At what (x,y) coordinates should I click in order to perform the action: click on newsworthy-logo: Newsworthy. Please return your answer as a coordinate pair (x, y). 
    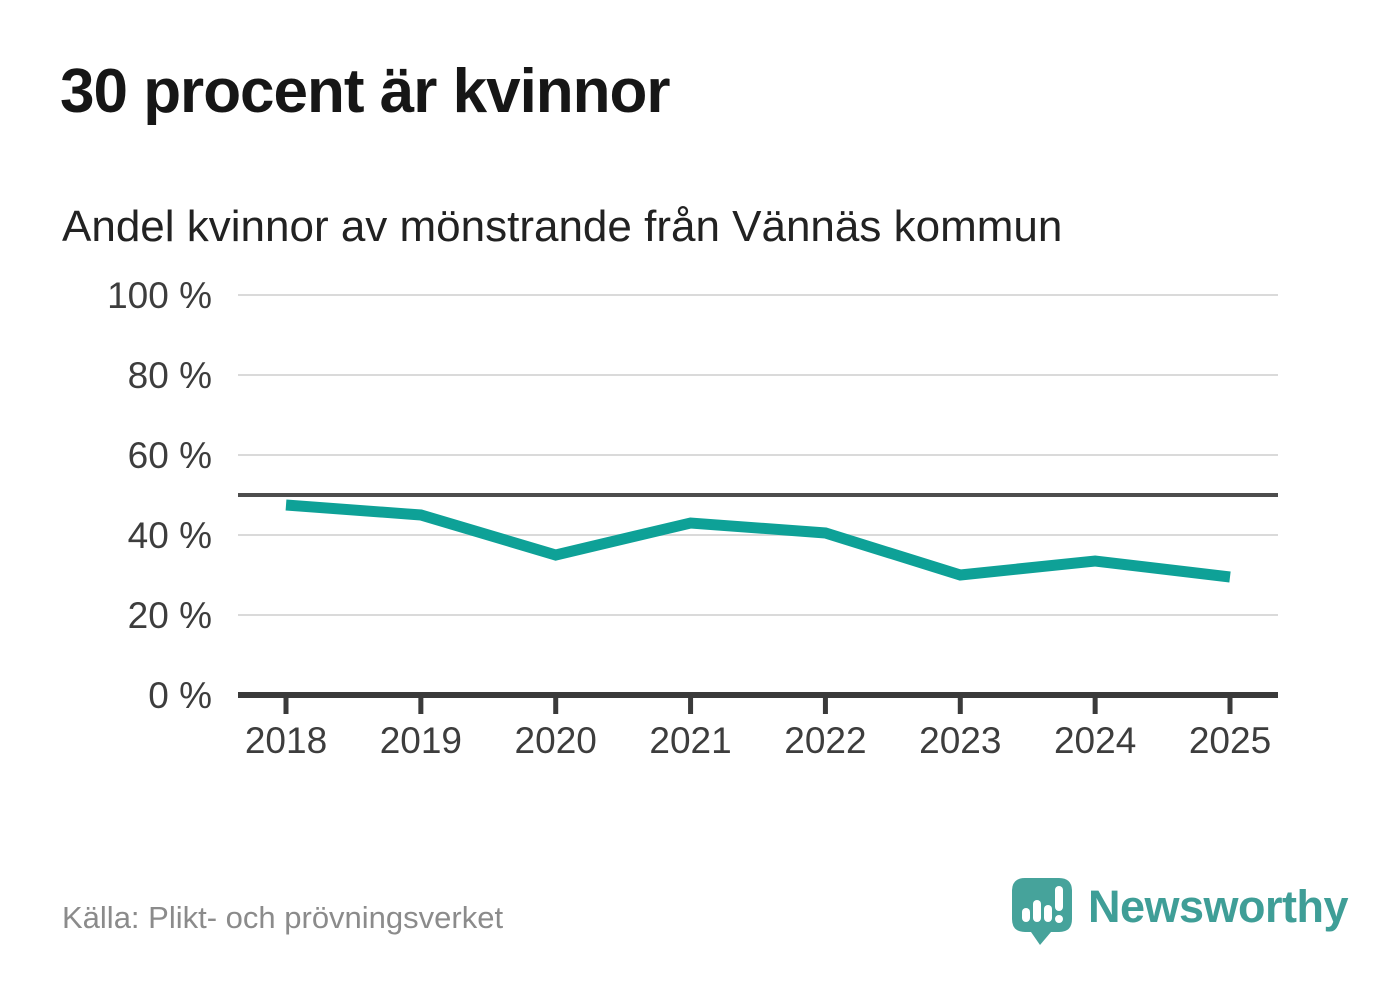
    Looking at the image, I should click on (1180, 912).